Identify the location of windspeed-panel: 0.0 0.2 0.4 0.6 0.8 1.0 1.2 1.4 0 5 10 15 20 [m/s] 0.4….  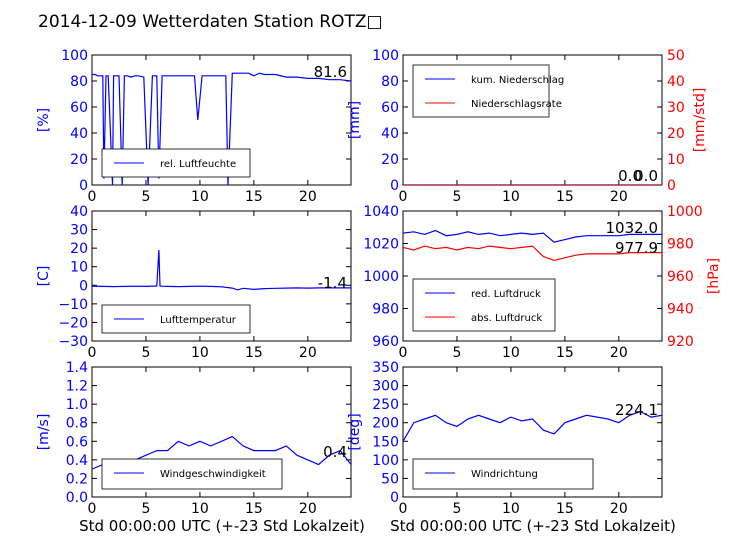
(194, 438).